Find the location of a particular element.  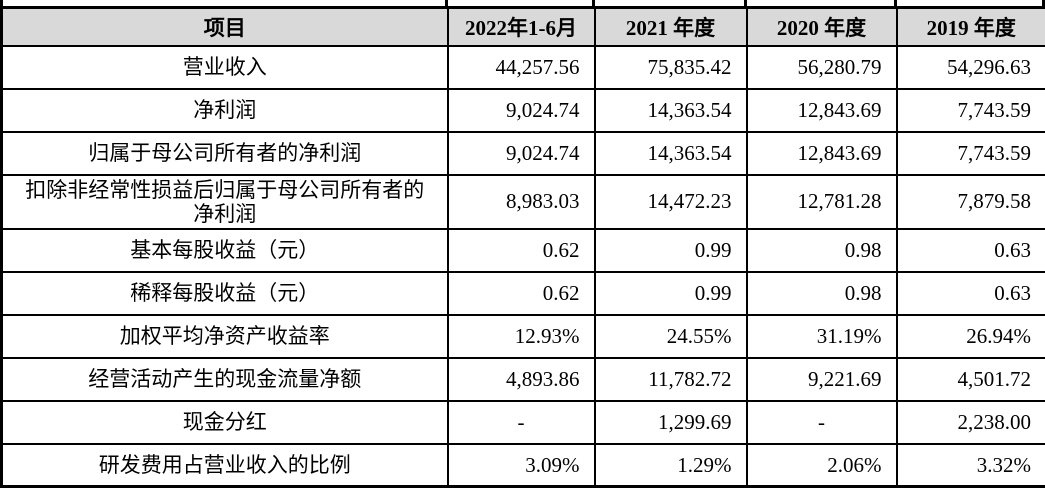

table-row: 净利润 9,024.74 14,363.54 12,843.69 7,743.59 is located at coordinates (522, 110).